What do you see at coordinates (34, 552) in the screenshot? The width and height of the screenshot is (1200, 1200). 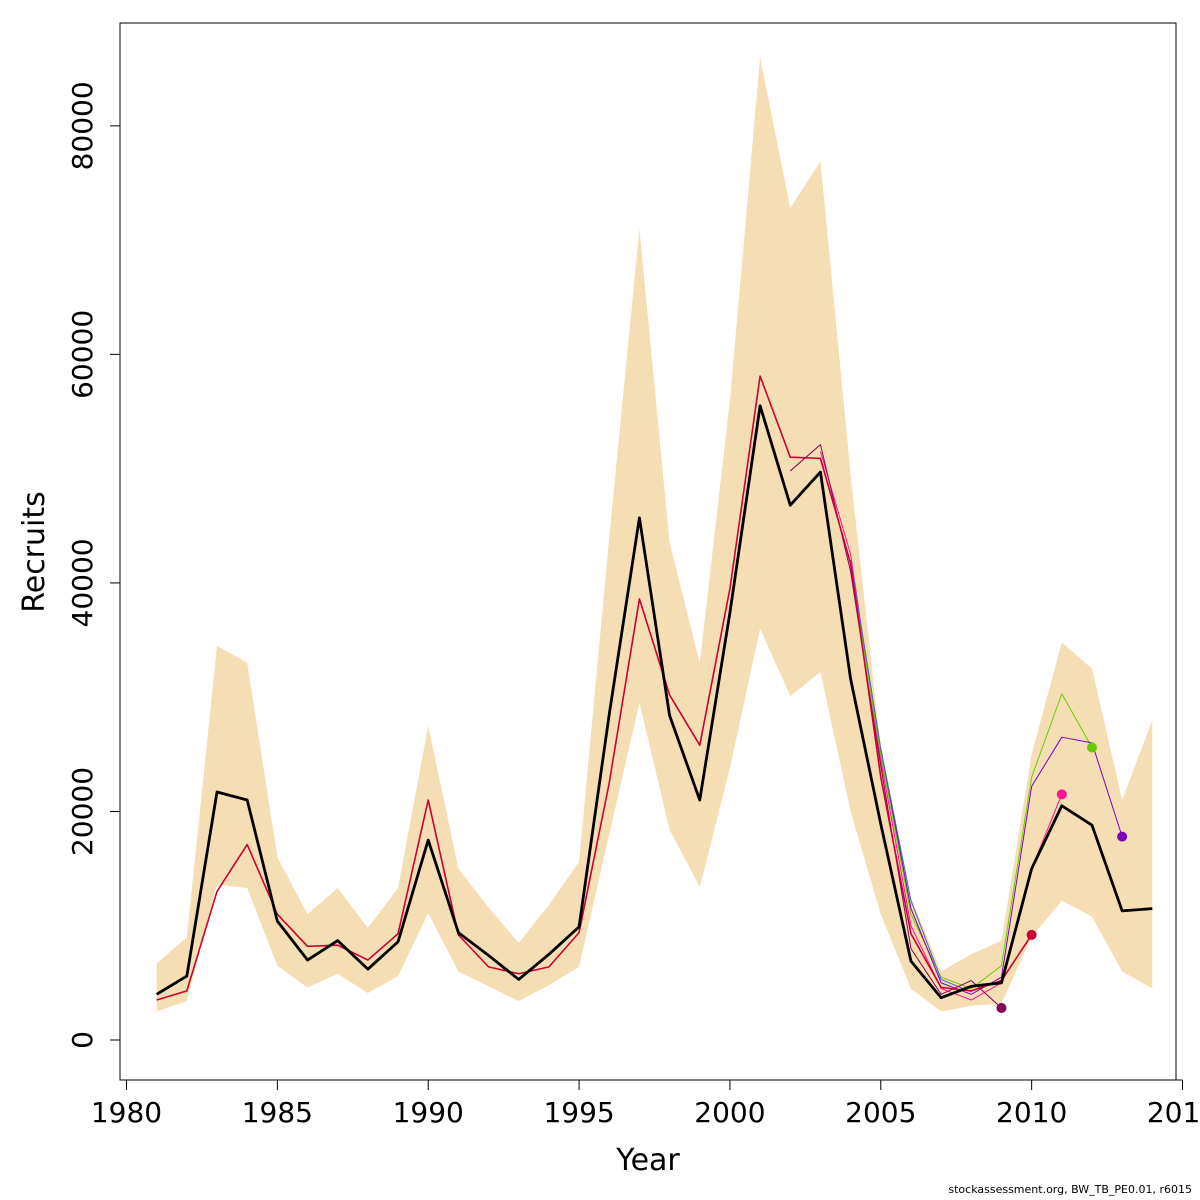 I see `y-axis-title: Recruits` at bounding box center [34, 552].